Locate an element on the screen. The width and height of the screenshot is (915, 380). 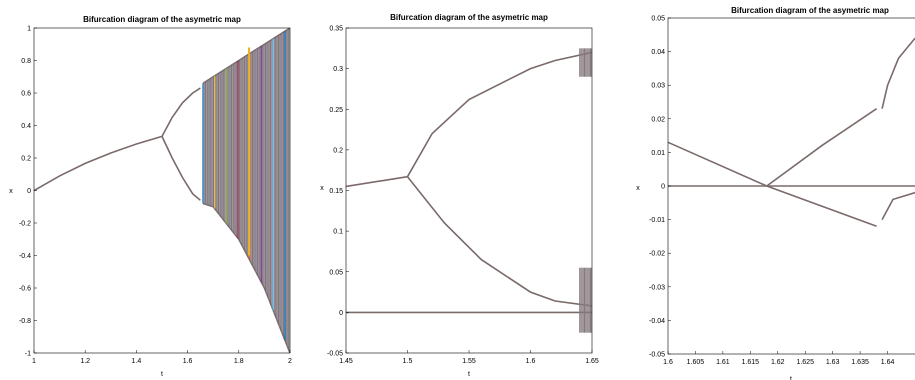
y-tick-label: 0.35 is located at coordinates (336, 29).